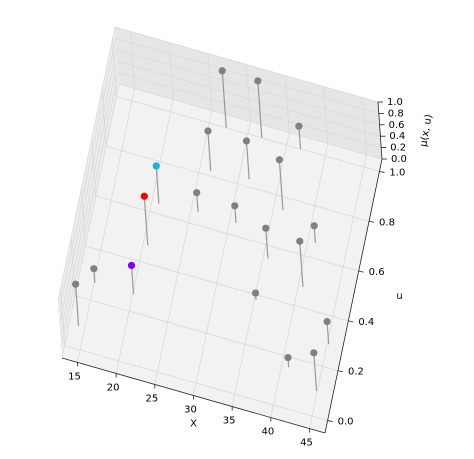 This screenshot has height=459, width=474. Describe the element at coordinates (190, 410) in the screenshot. I see `x-tick-label: 30` at that location.